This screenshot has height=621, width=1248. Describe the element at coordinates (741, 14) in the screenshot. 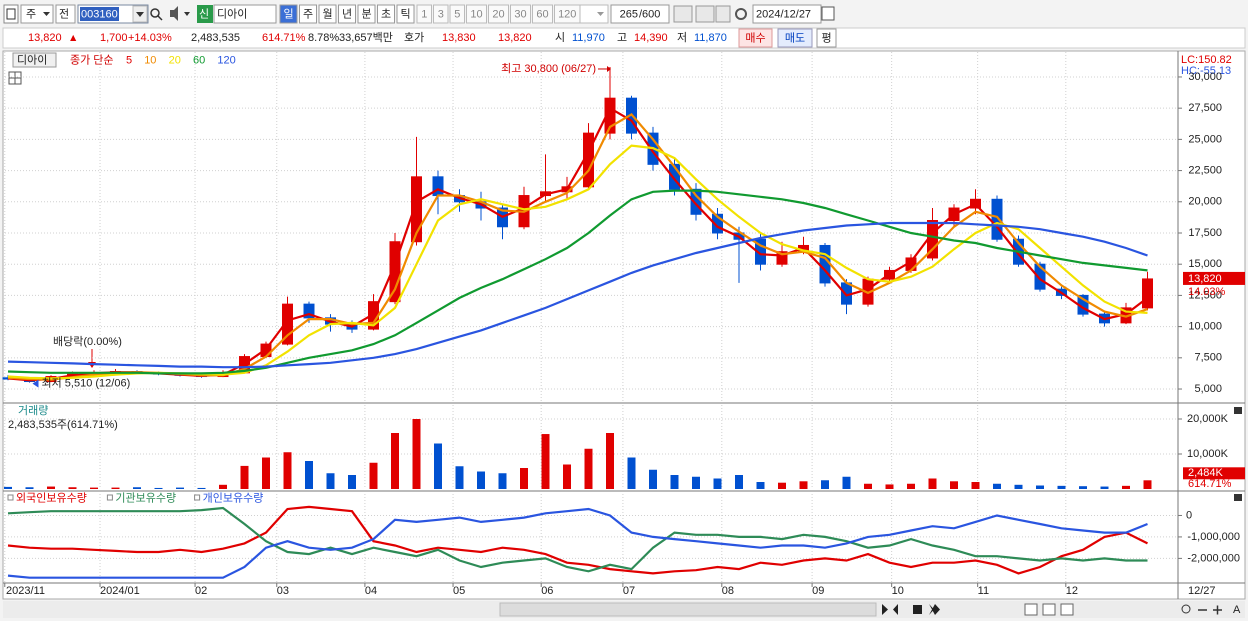

I see `settings-icon` at that location.